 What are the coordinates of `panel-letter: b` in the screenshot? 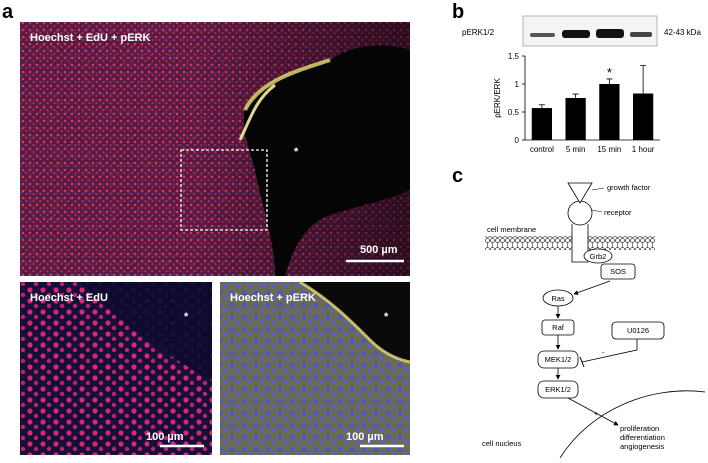 It's located at (458, 12).